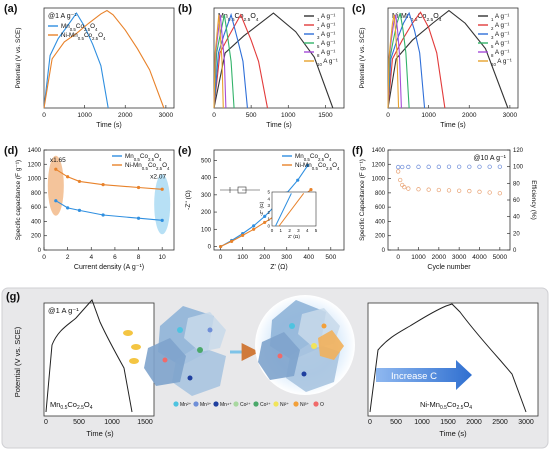 The width and height of the screenshot is (550, 452). What do you see at coordinates (206, 179) in the screenshot?
I see `y-tick-label: 400` at bounding box center [206, 179].